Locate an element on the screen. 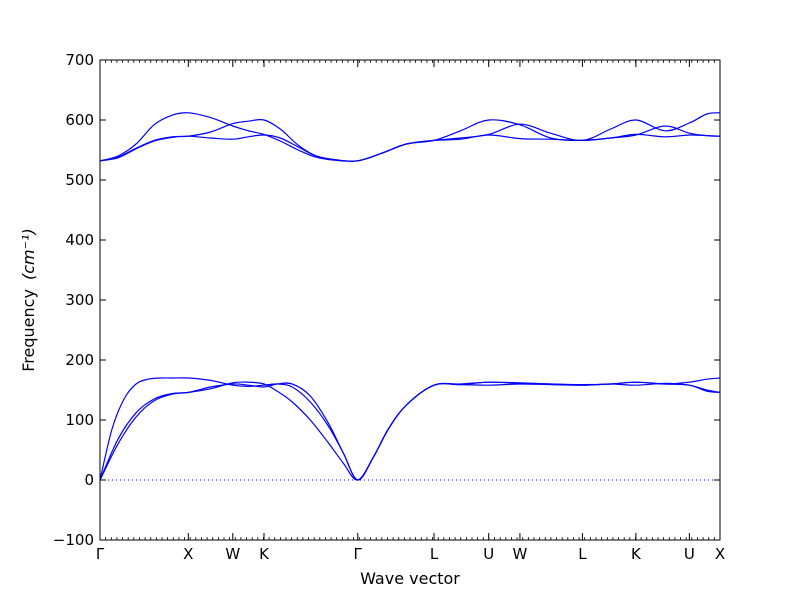  y-tick-label: 0 is located at coordinates (89, 480).